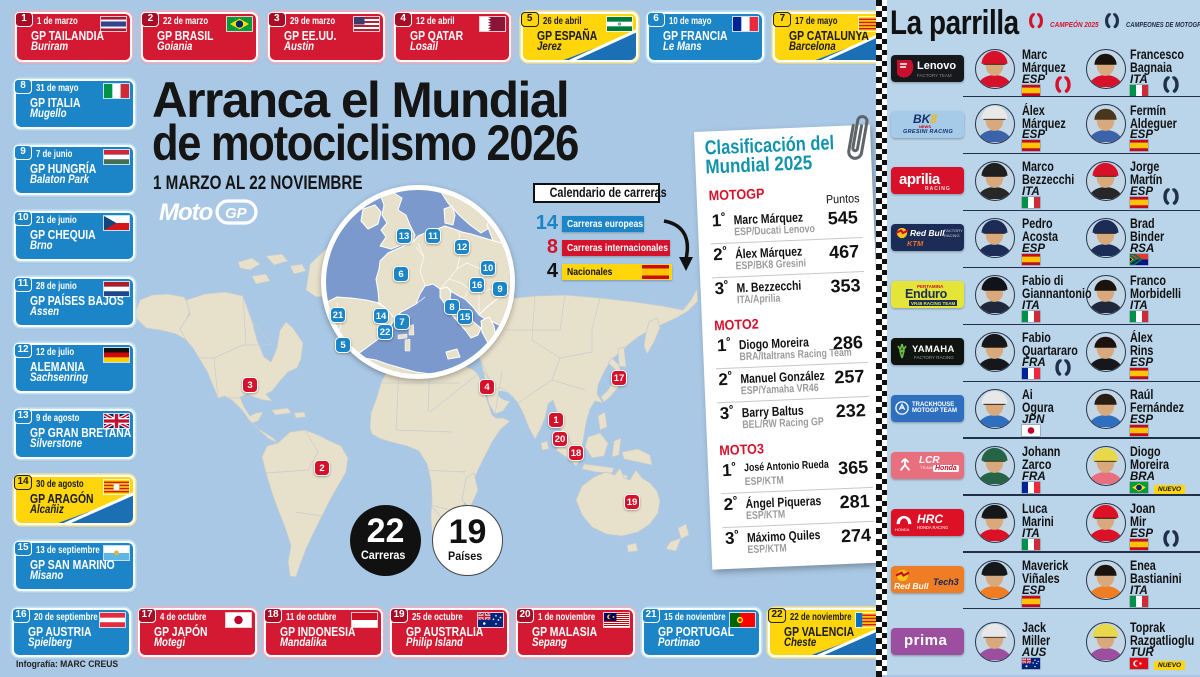 The width and height of the screenshot is (1200, 677). What do you see at coordinates (186, 212) in the screenshot?
I see `svg-text: Moto` at bounding box center [186, 212].